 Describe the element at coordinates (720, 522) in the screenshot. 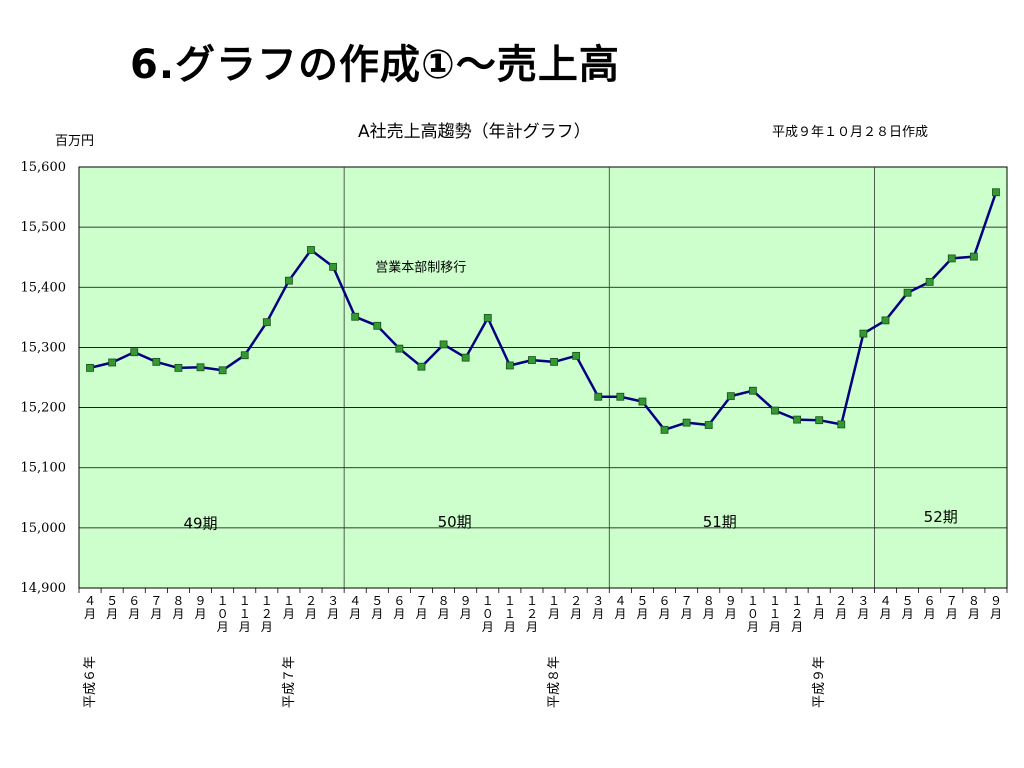

I see `period-label: 51期` at that location.